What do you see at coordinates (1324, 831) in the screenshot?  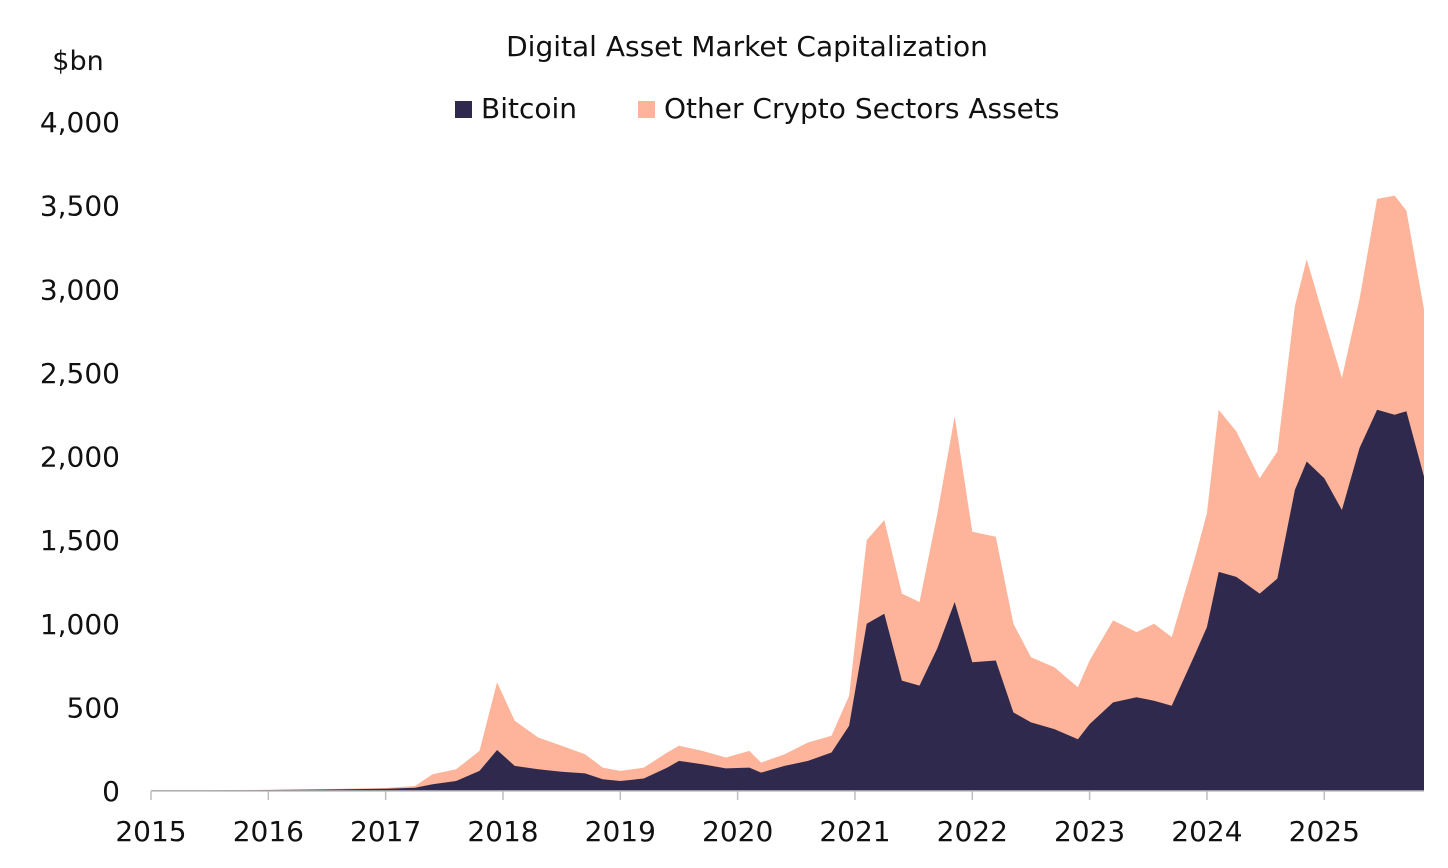 I see `x-tick-label: 2025` at bounding box center [1324, 831].